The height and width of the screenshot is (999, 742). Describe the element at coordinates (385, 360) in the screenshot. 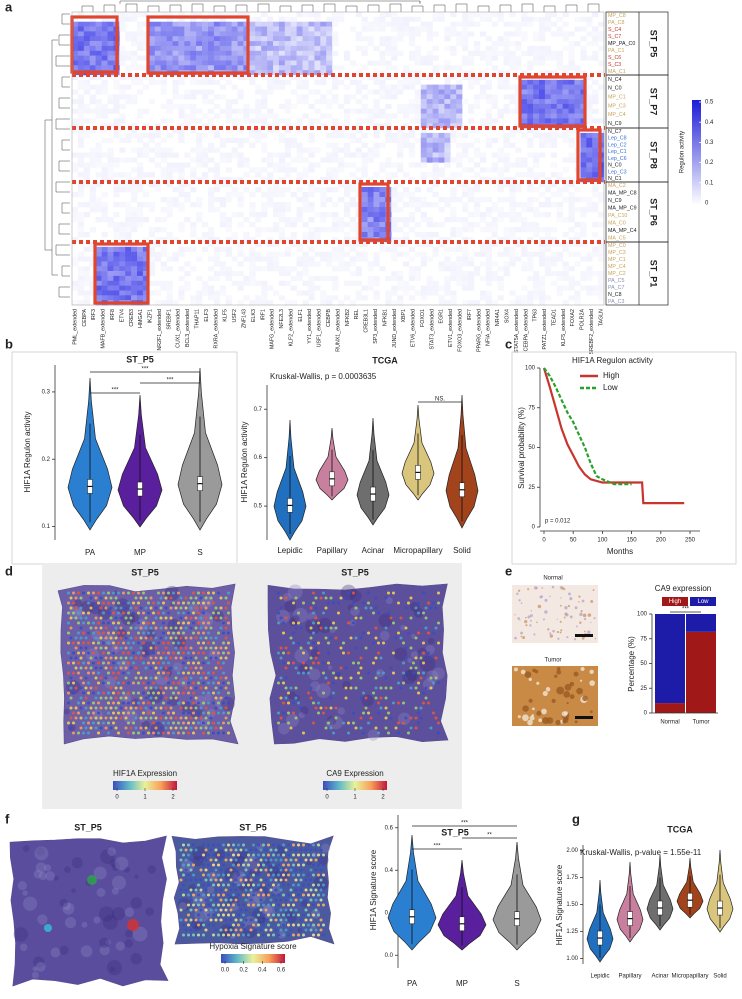

I see `plot-title: TCGA` at that location.